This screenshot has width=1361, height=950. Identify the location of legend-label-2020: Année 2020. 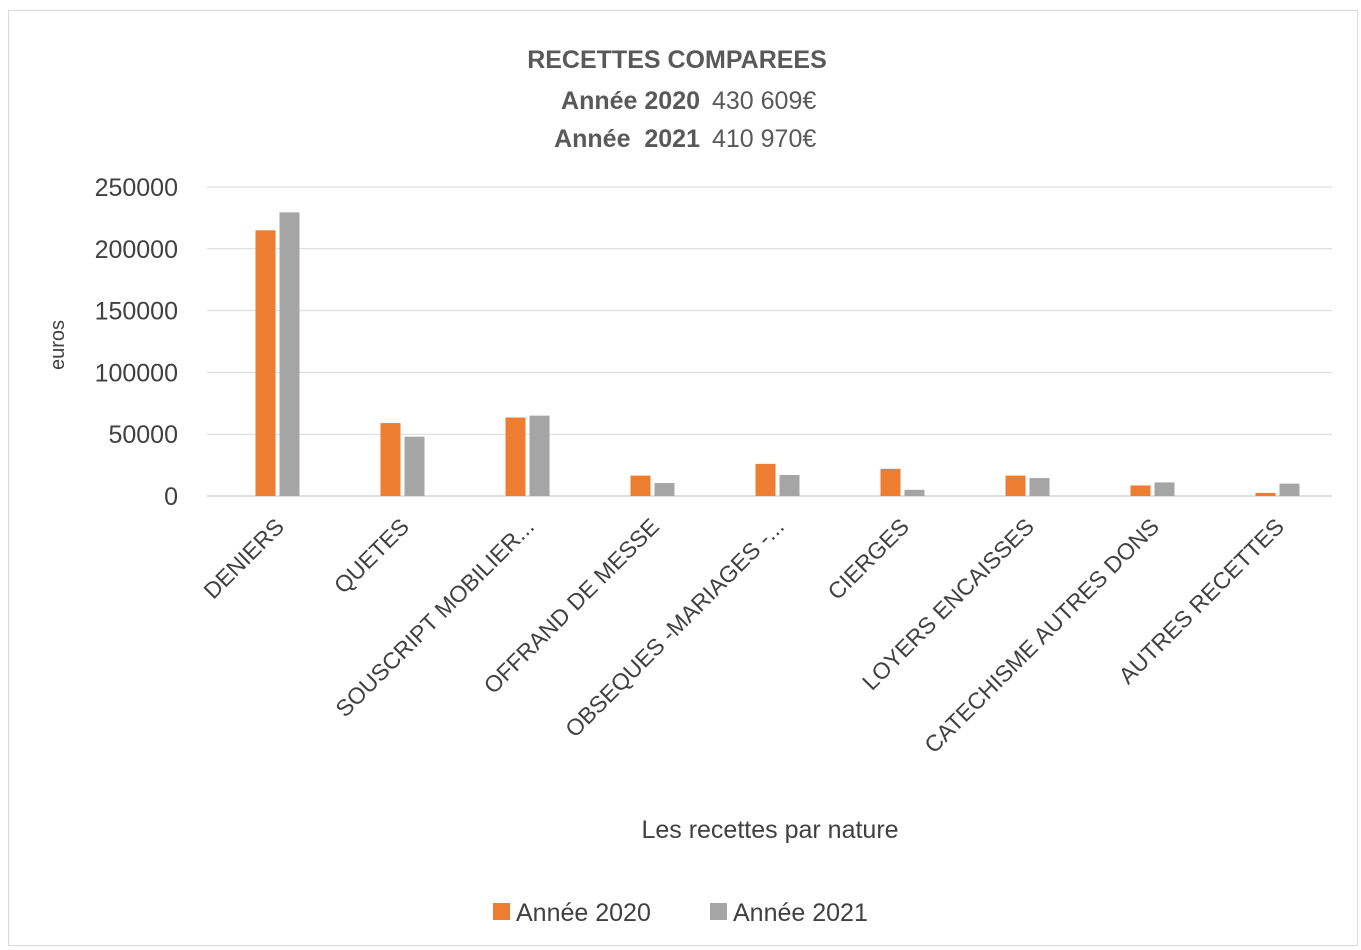
(583, 913).